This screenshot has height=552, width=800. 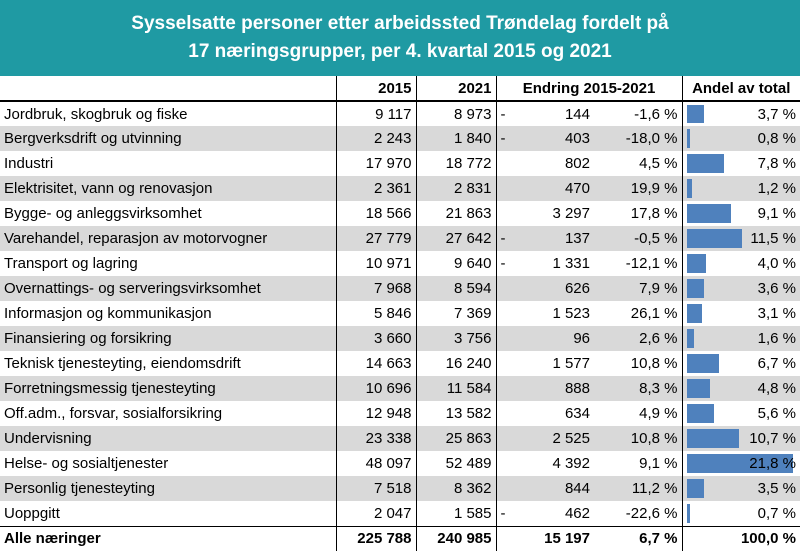 I want to click on change-pct: -22,6 %, so click(x=638, y=513).